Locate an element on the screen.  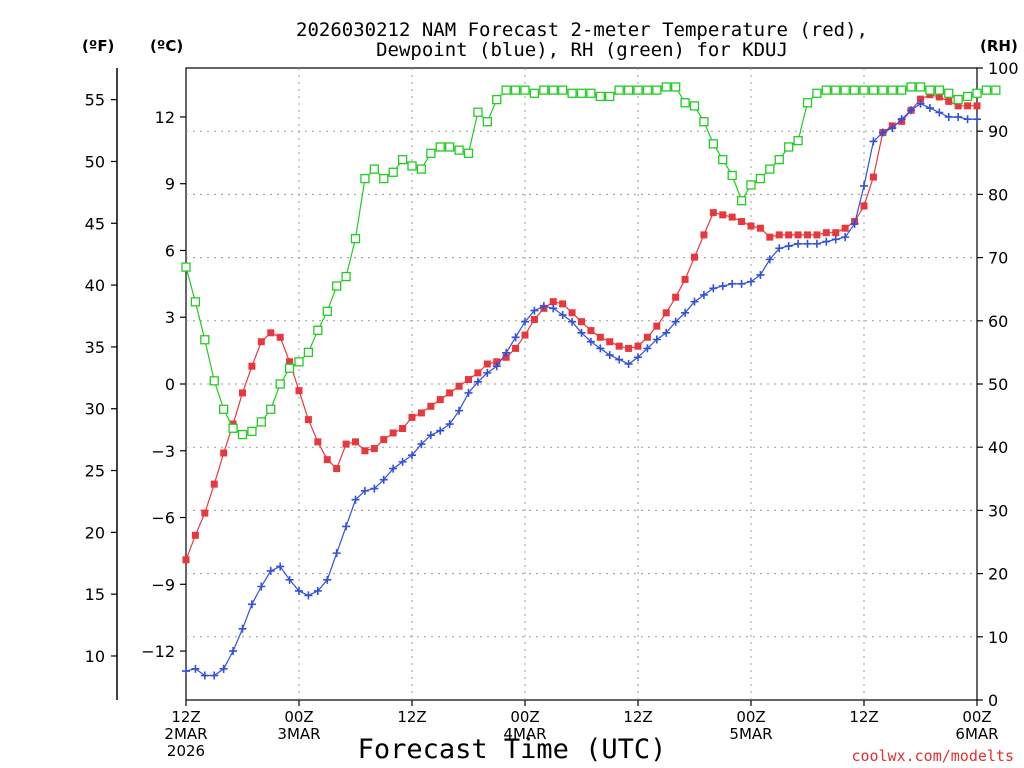
celsius-tick-label: −3 is located at coordinates (163, 451).